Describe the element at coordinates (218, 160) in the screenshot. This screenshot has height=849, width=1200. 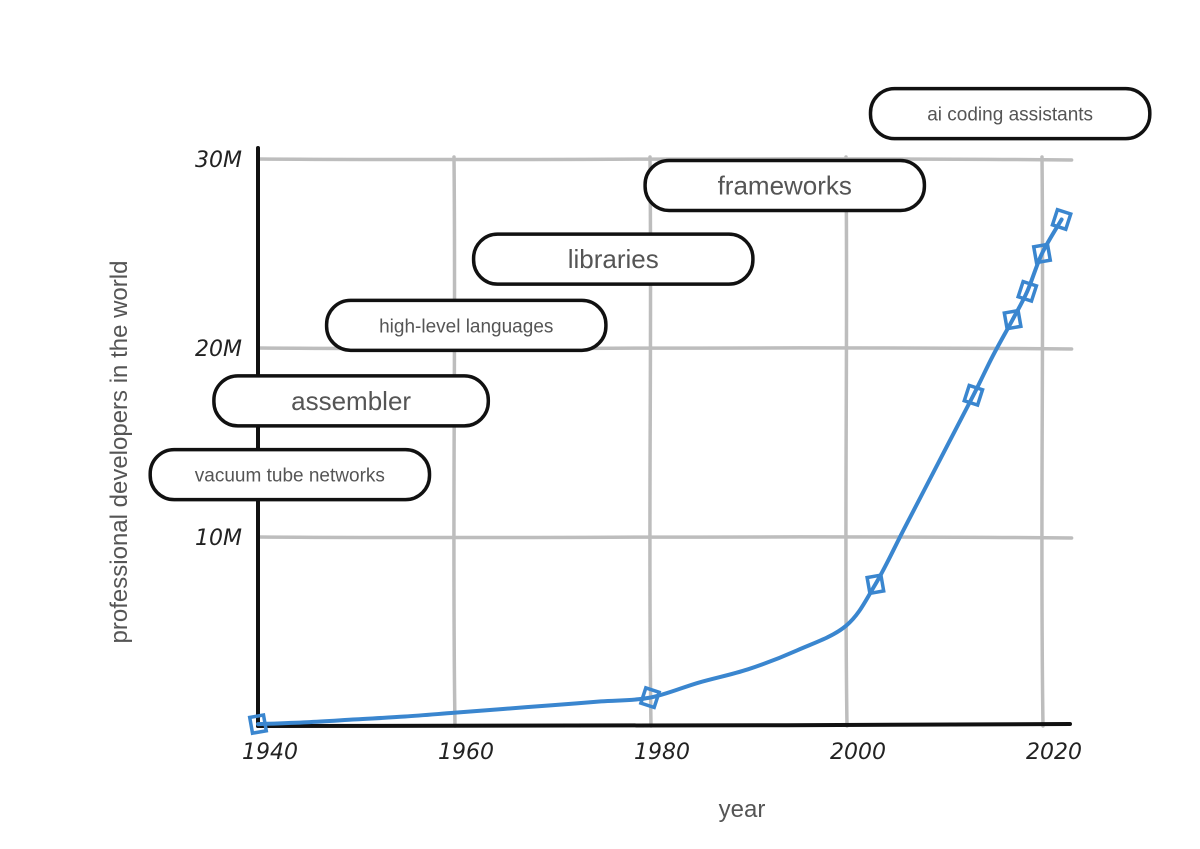
I see `y-tick-label: 30M` at that location.